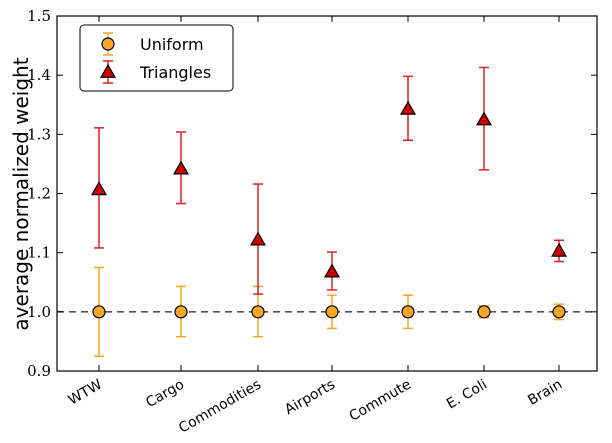 Image resolution: width=612 pixels, height=443 pixels. I want to click on y-tick-label: 1.3, so click(39, 134).